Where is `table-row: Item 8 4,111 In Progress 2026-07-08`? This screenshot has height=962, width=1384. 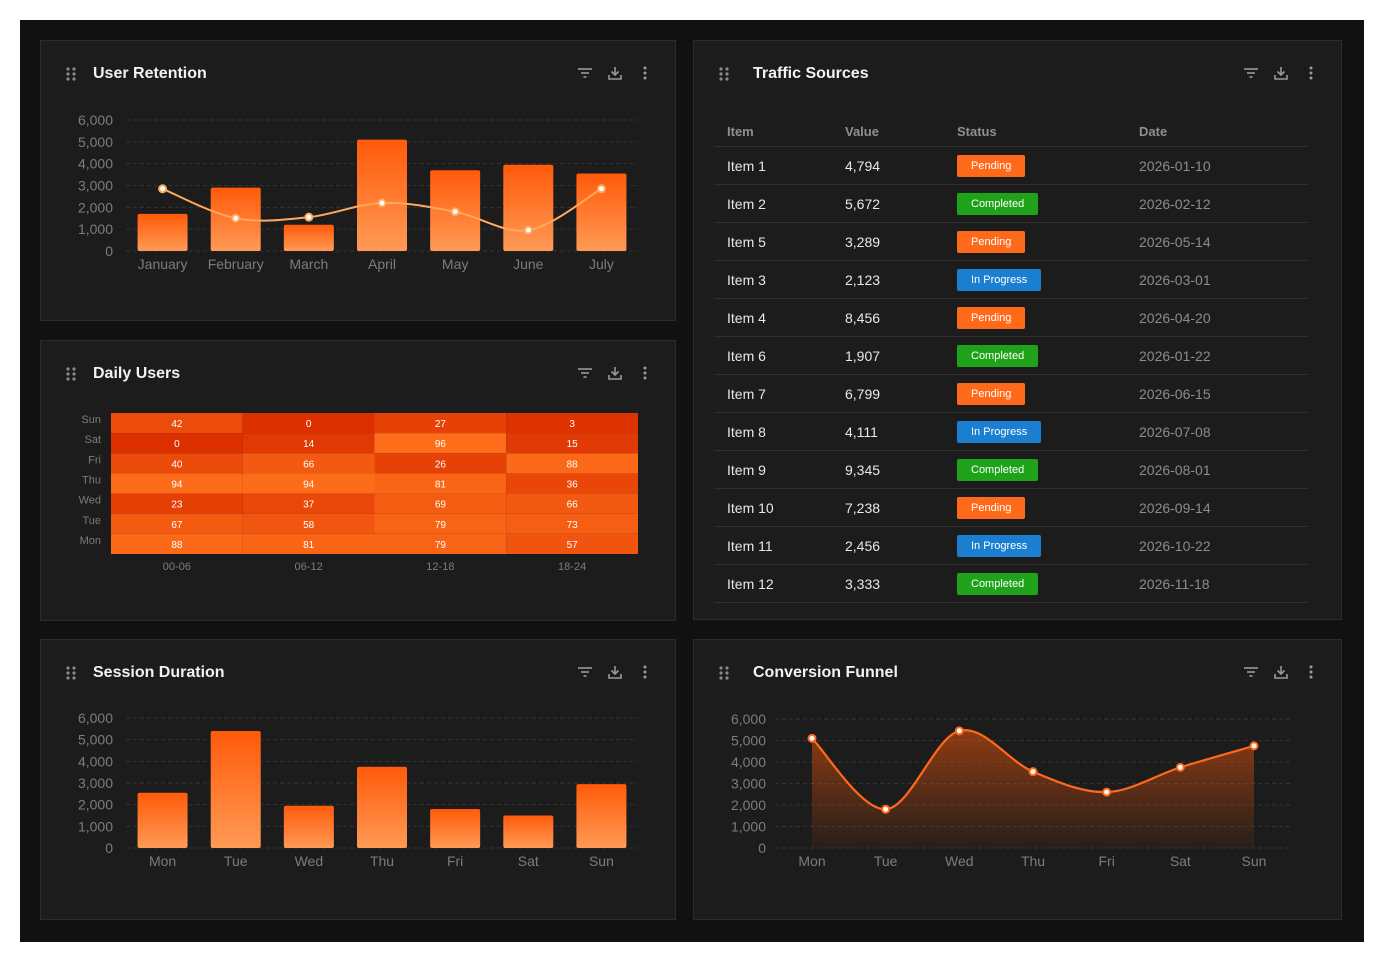 table-row: Item 8 4,111 In Progress 2026-07-08 is located at coordinates (1011, 431).